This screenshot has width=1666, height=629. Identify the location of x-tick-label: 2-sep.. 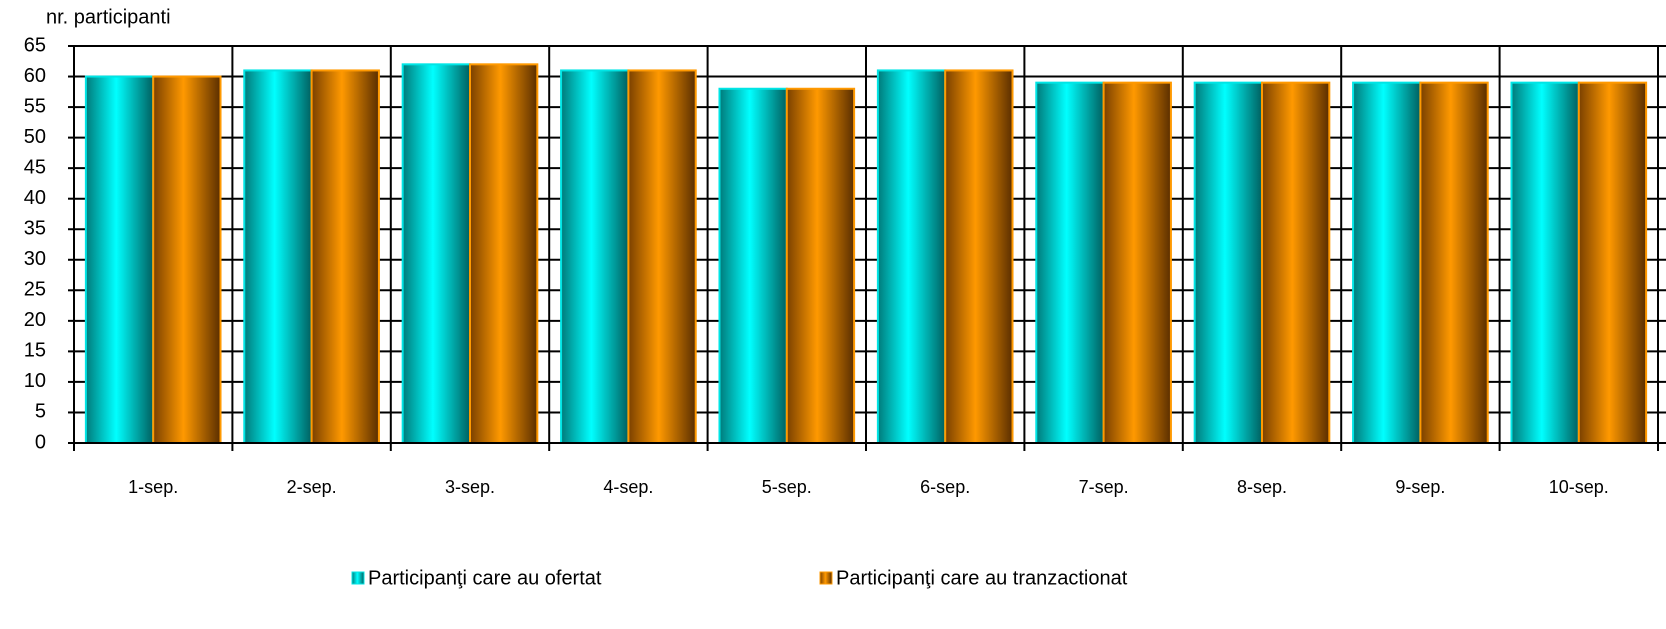
(312, 487).